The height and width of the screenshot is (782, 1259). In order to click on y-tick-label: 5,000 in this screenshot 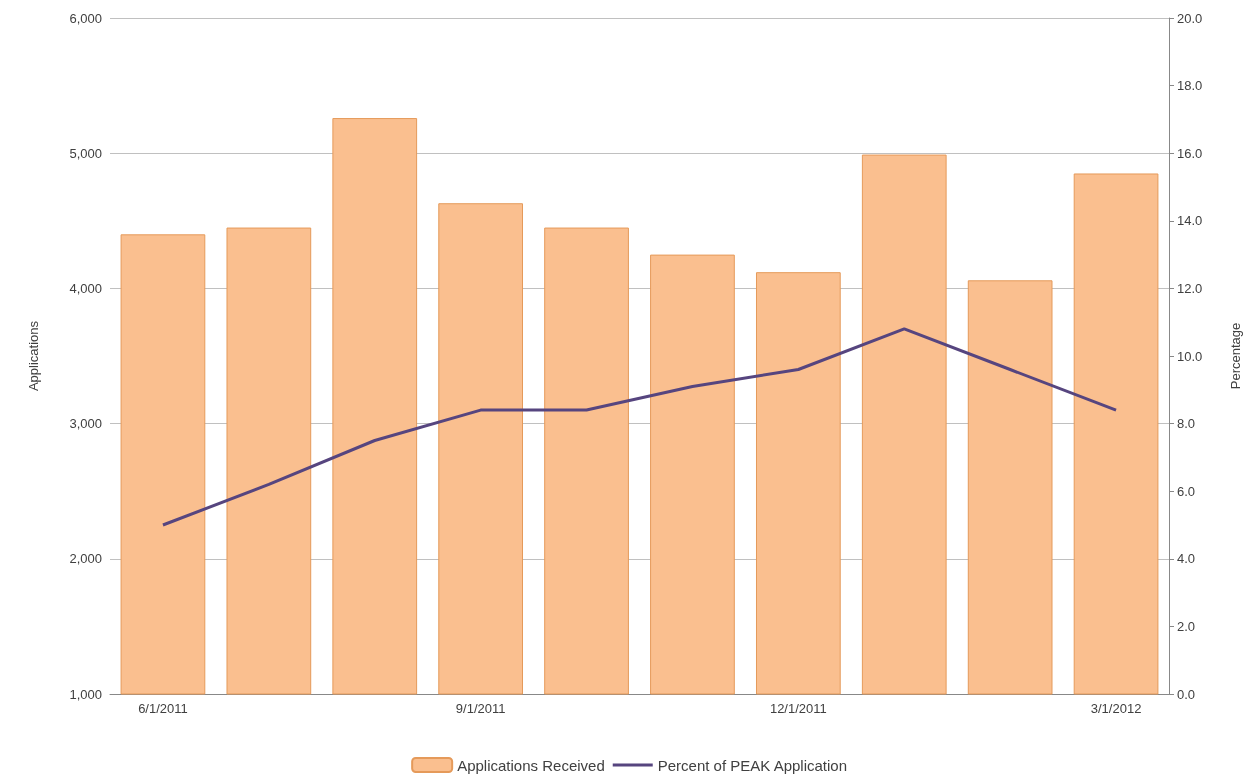, I will do `click(85, 153)`.